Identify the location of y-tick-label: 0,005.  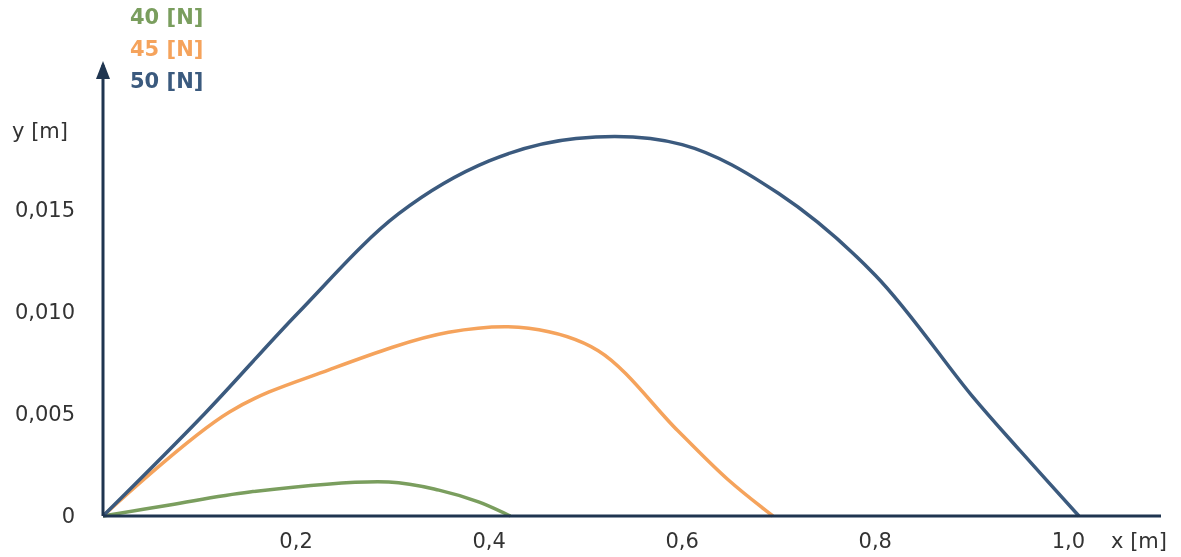
(44, 413).